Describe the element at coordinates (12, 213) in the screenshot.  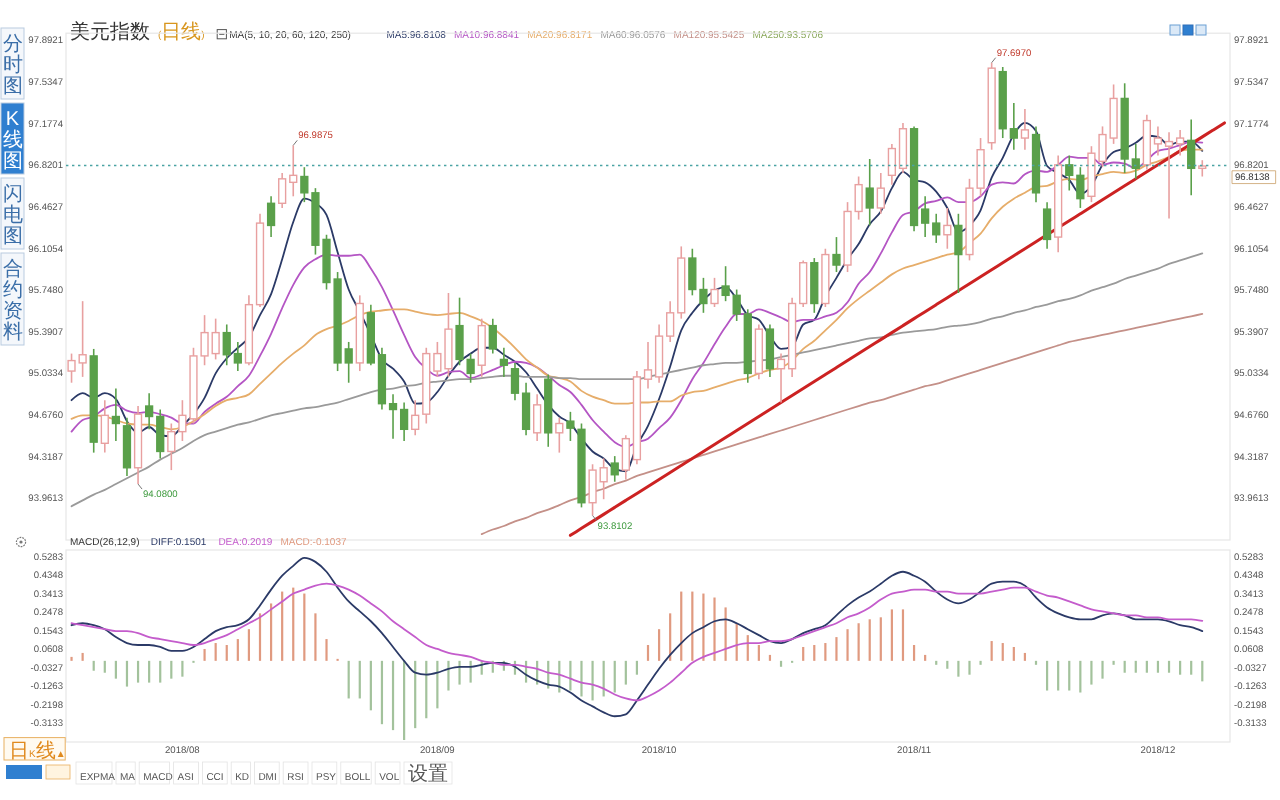
I see `tab: 闪电图` at that location.